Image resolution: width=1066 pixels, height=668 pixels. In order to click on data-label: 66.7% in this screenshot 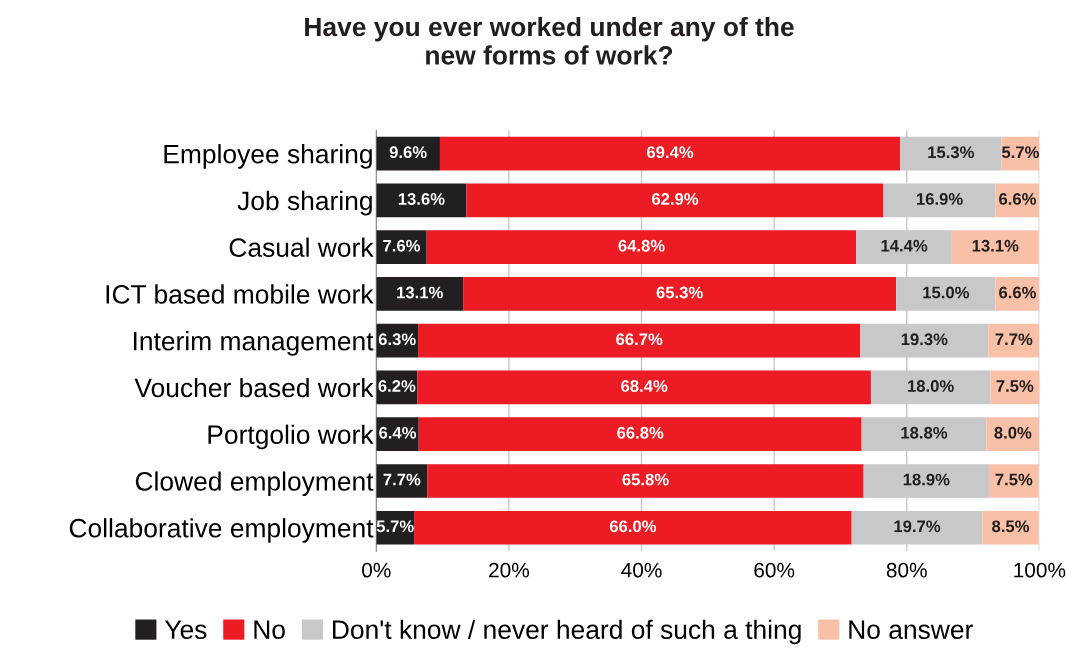, I will do `click(639, 339)`.